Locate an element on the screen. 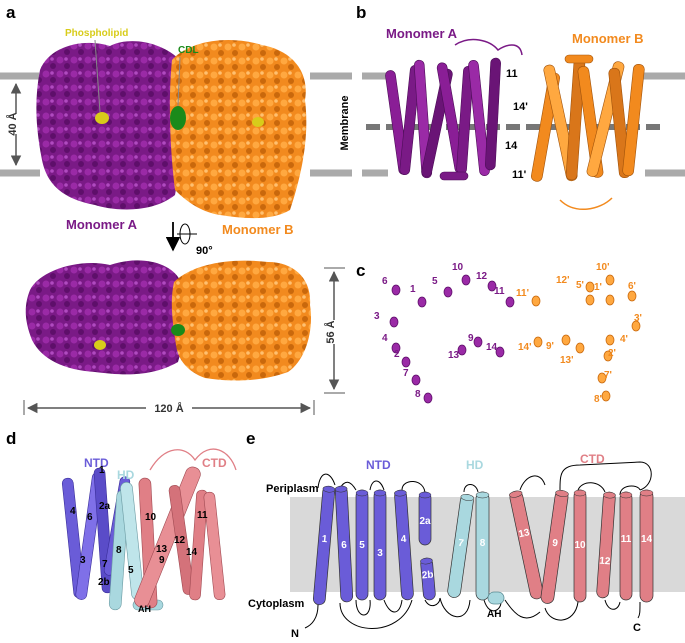 The image size is (685, 643). helix-section-label: 11 is located at coordinates (499, 291).